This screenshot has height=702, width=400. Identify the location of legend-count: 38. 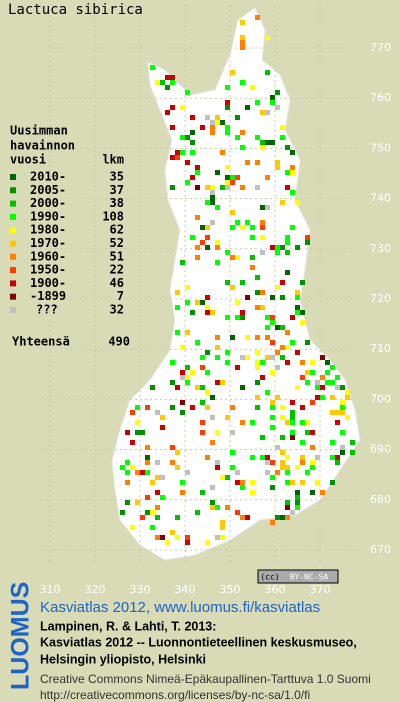
(117, 203).